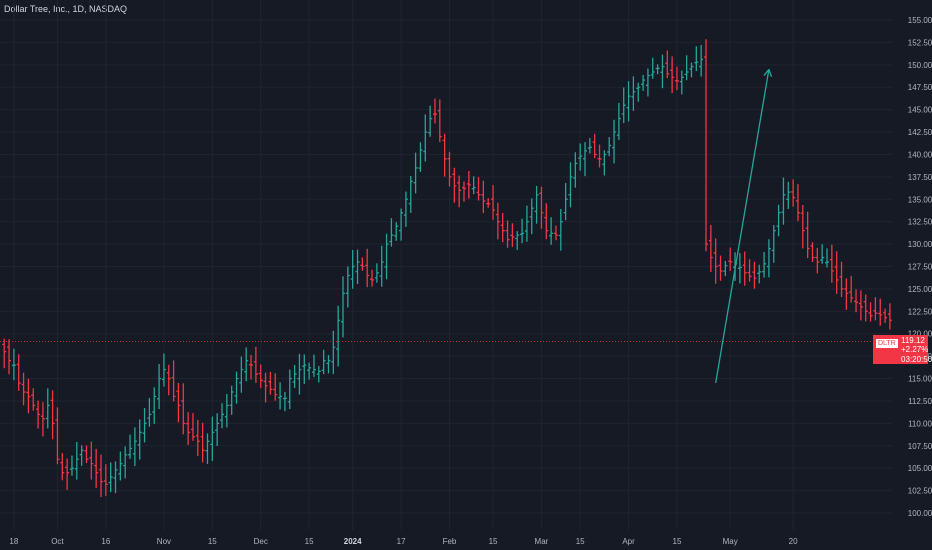 This screenshot has height=550, width=932. I want to click on y-tick-label: 122.50, so click(920, 311).